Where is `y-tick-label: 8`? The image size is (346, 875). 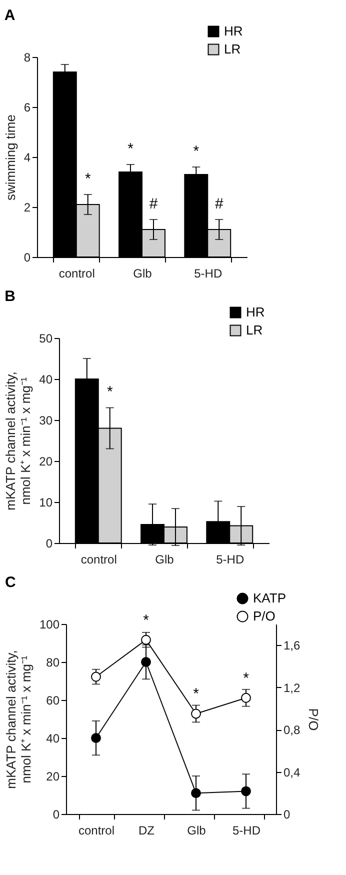 y-tick-label: 8 is located at coordinates (27, 57).